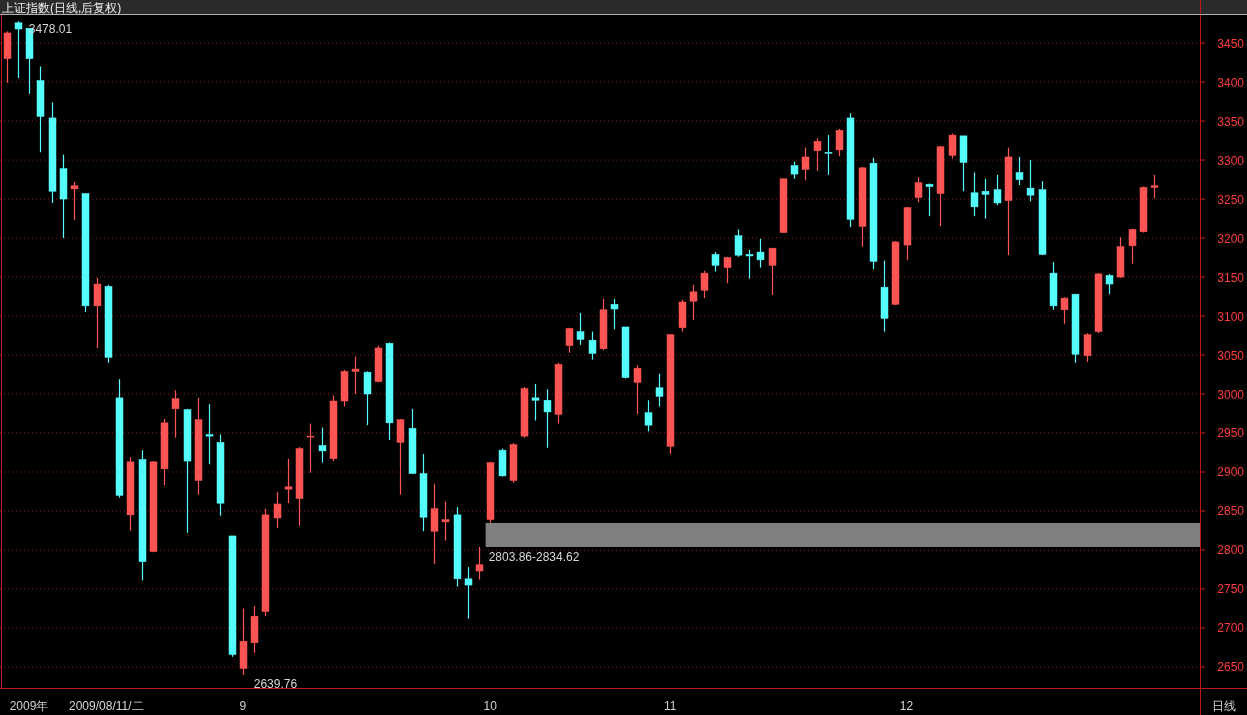  I want to click on xtick: 12, so click(906, 706).